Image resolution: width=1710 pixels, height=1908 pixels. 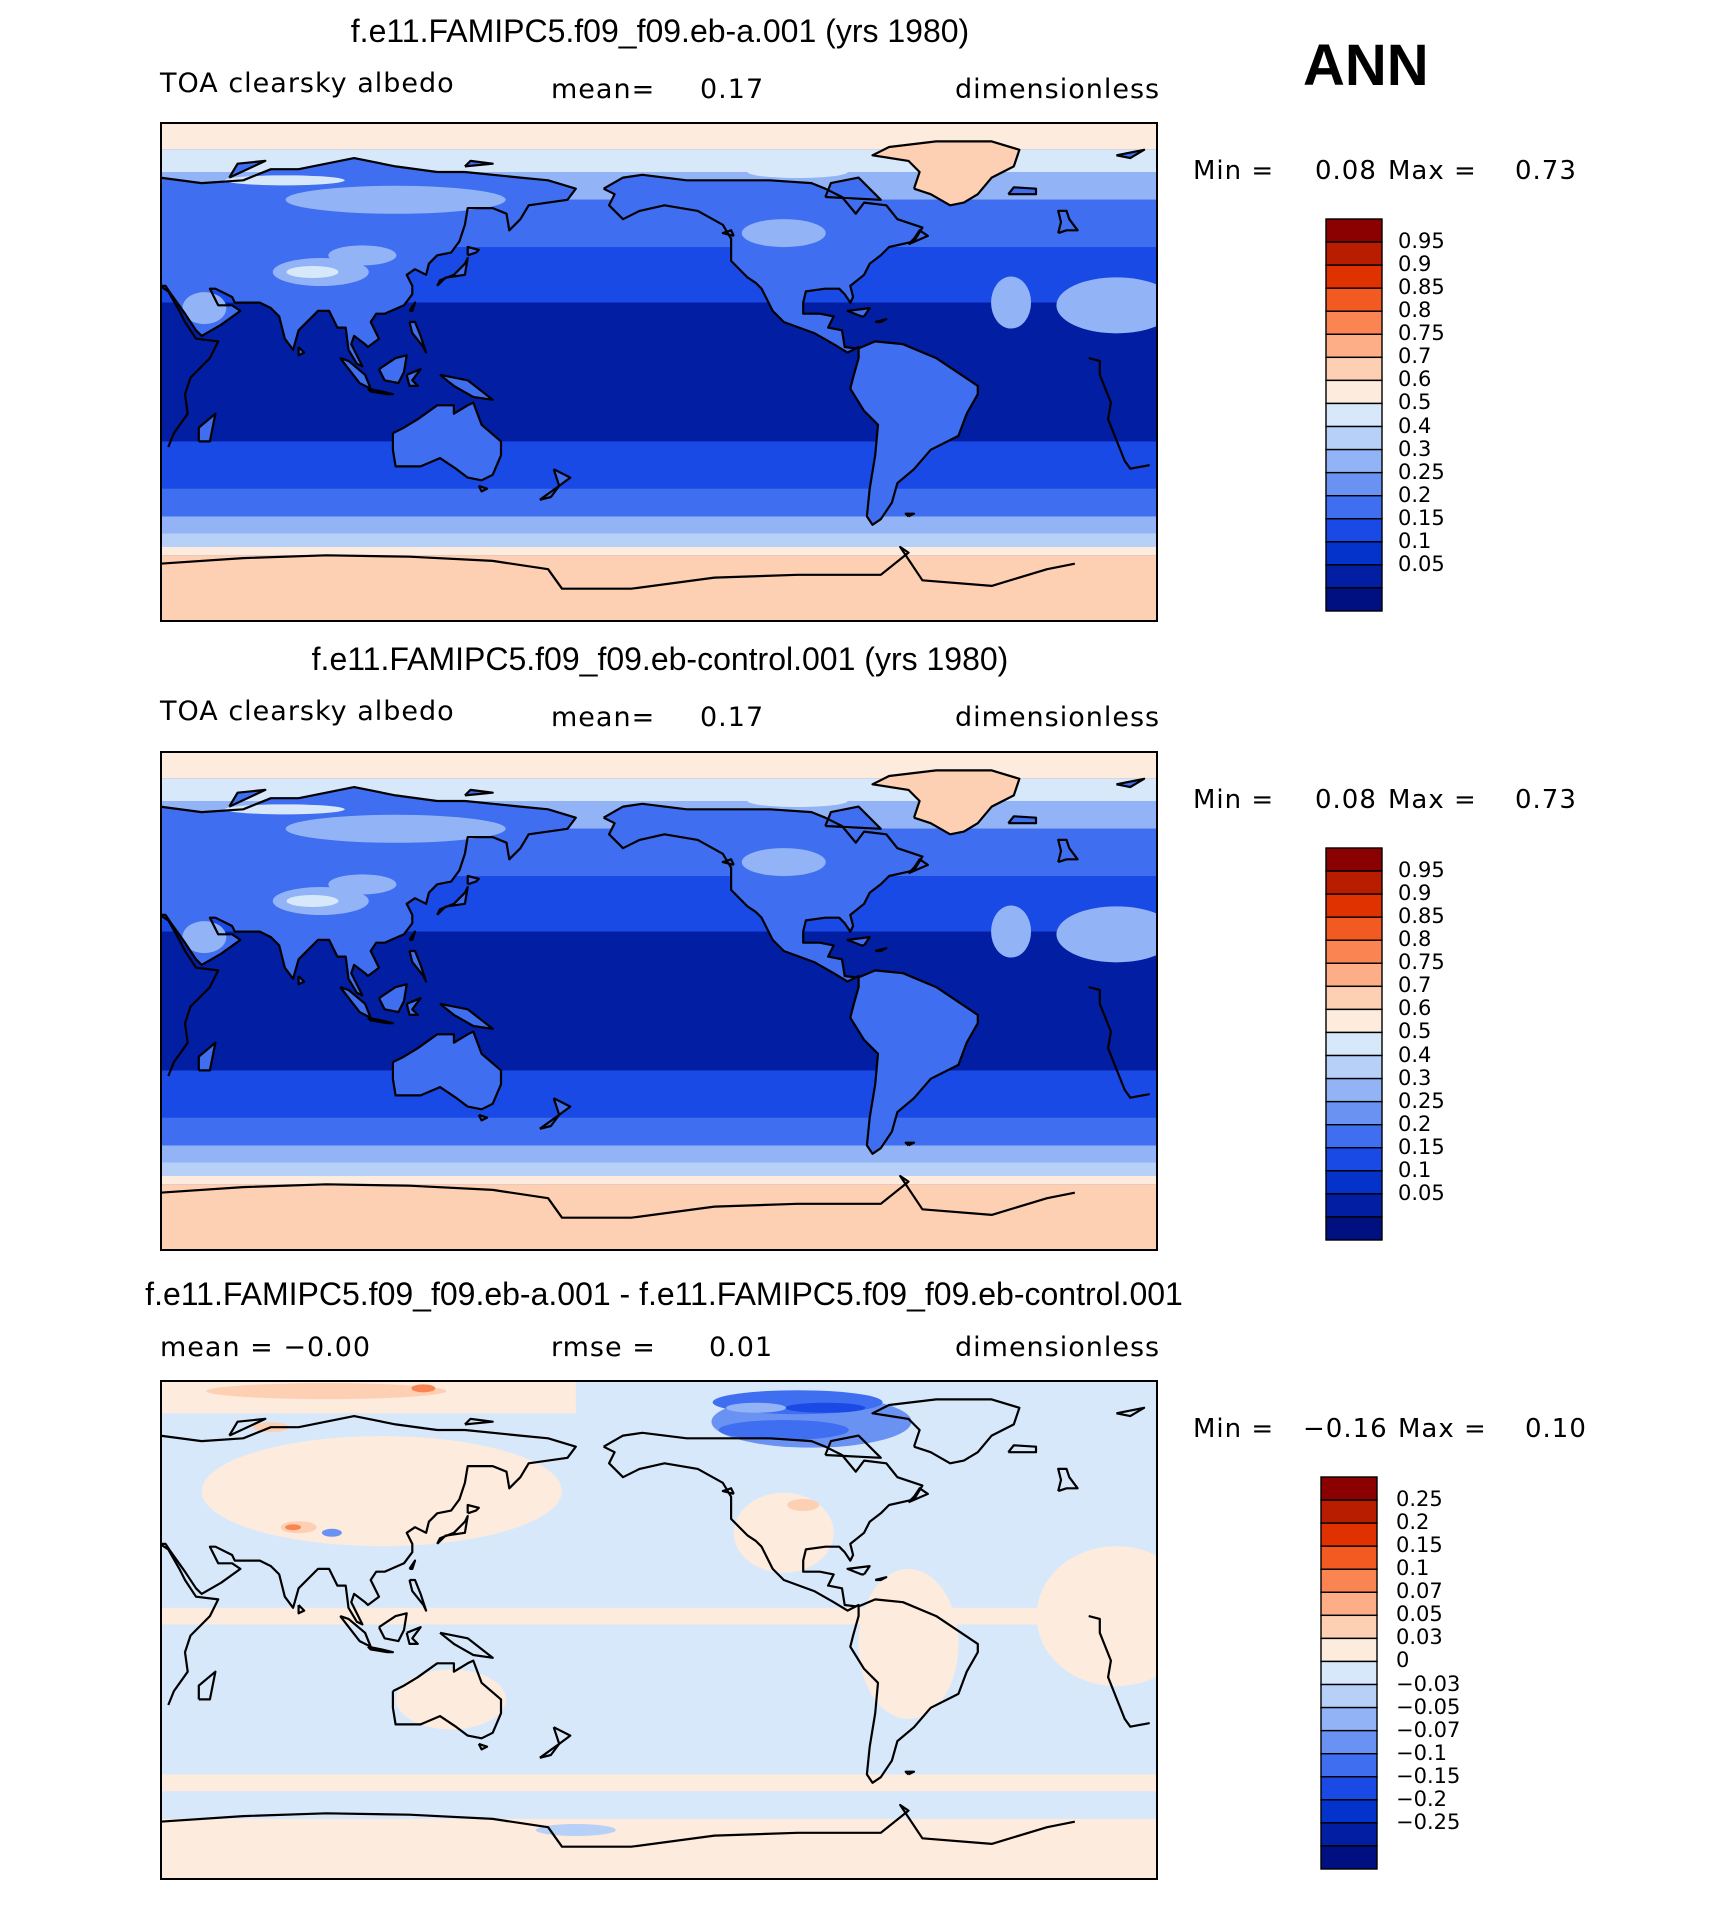 I want to click on colorbar-tick-label: 0.15, so click(x=1421, y=1146).